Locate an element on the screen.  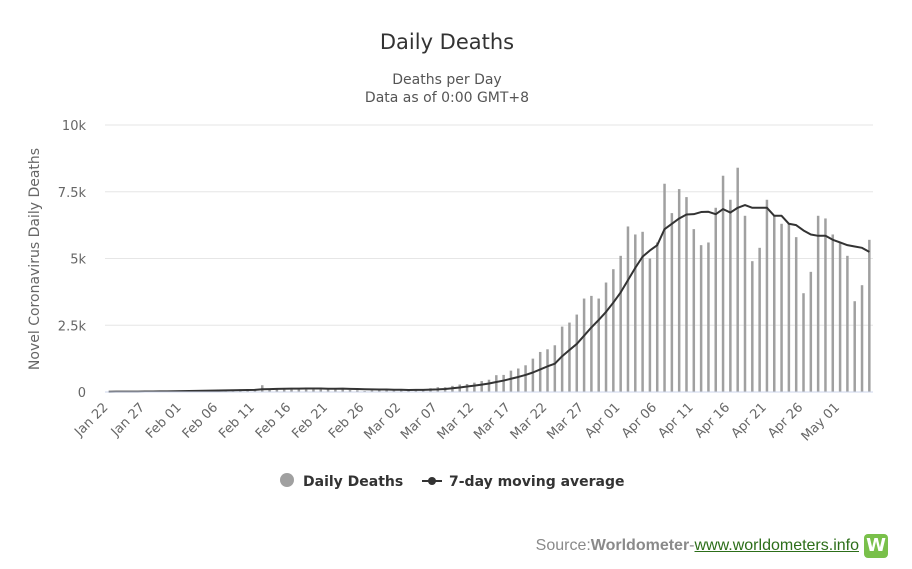
legend-item-daily-deaths: Daily Deaths is located at coordinates (341, 481).